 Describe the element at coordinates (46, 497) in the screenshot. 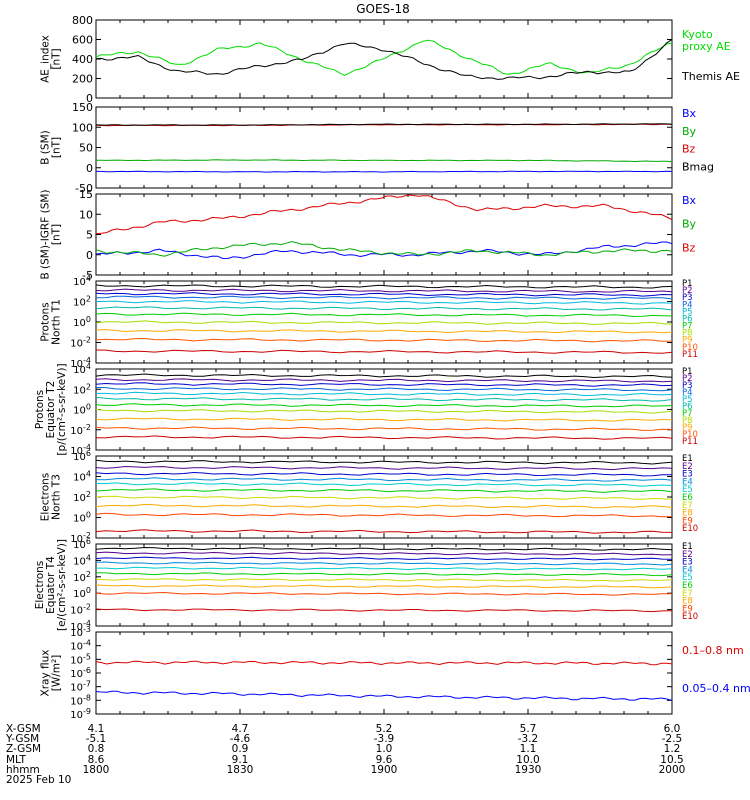

I see `y-axis-label: Electrons` at that location.